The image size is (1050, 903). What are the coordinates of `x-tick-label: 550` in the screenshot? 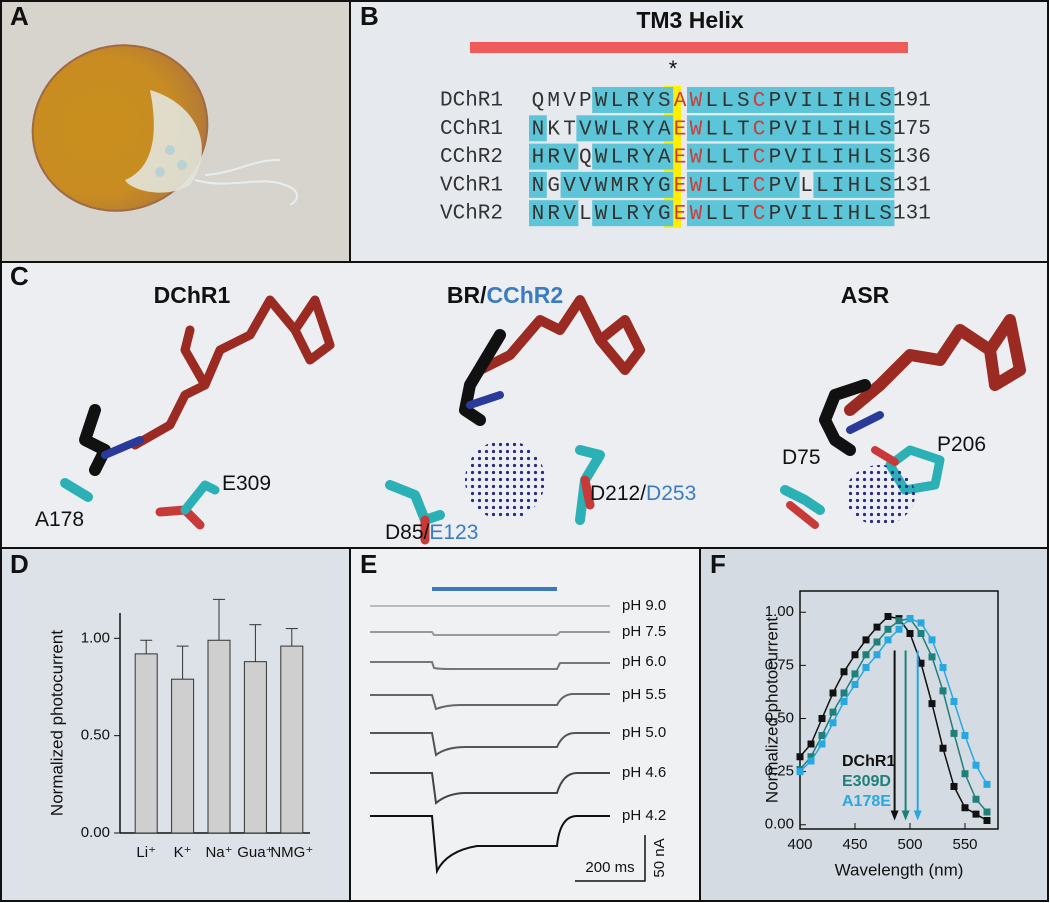 It's located at (964, 844).